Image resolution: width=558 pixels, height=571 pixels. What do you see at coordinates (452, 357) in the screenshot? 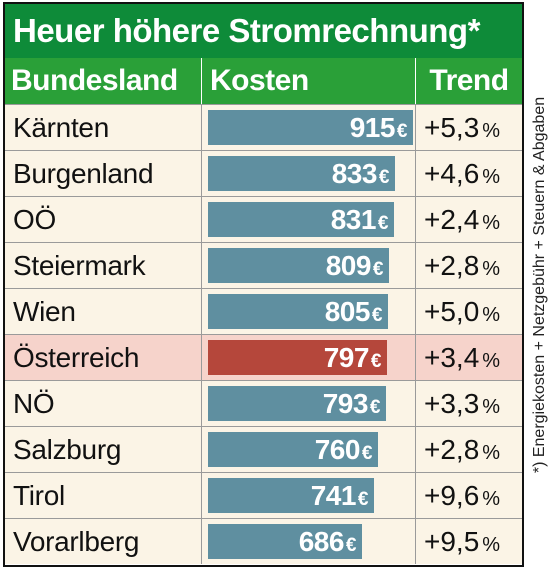
I see `trend-value: +3,4` at bounding box center [452, 357].